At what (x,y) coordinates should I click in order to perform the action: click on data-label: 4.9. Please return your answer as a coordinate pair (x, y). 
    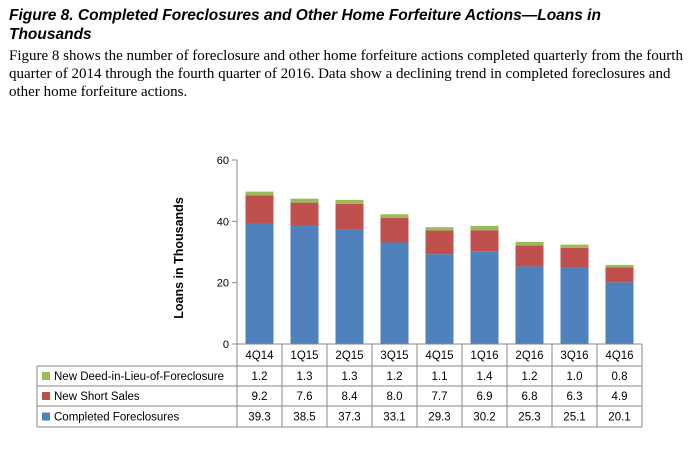
    Looking at the image, I should click on (620, 397).